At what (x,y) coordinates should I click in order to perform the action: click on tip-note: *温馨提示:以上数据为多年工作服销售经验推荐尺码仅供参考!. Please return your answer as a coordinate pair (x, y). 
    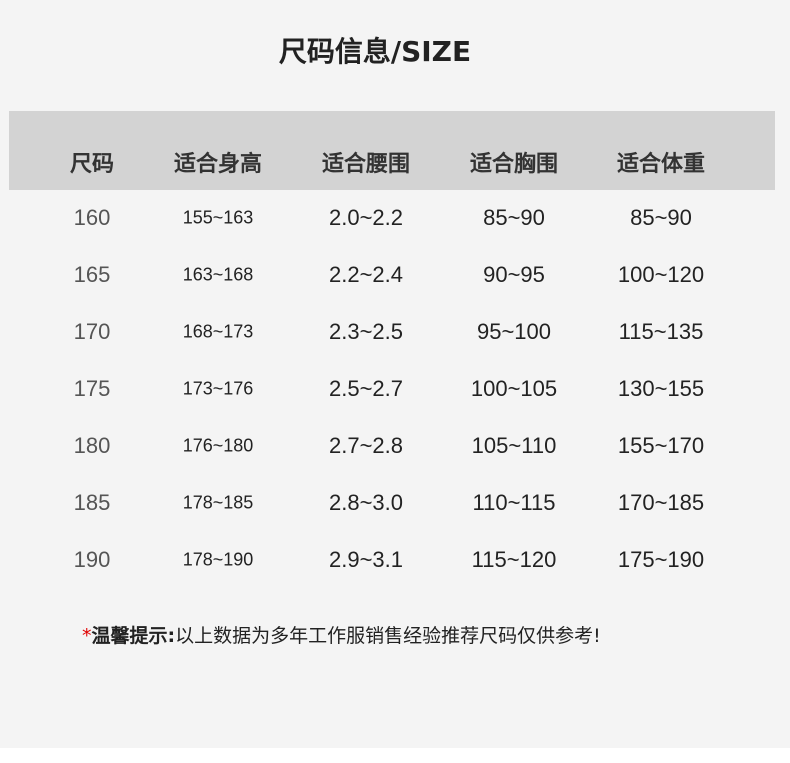
    Looking at the image, I should click on (341, 634).